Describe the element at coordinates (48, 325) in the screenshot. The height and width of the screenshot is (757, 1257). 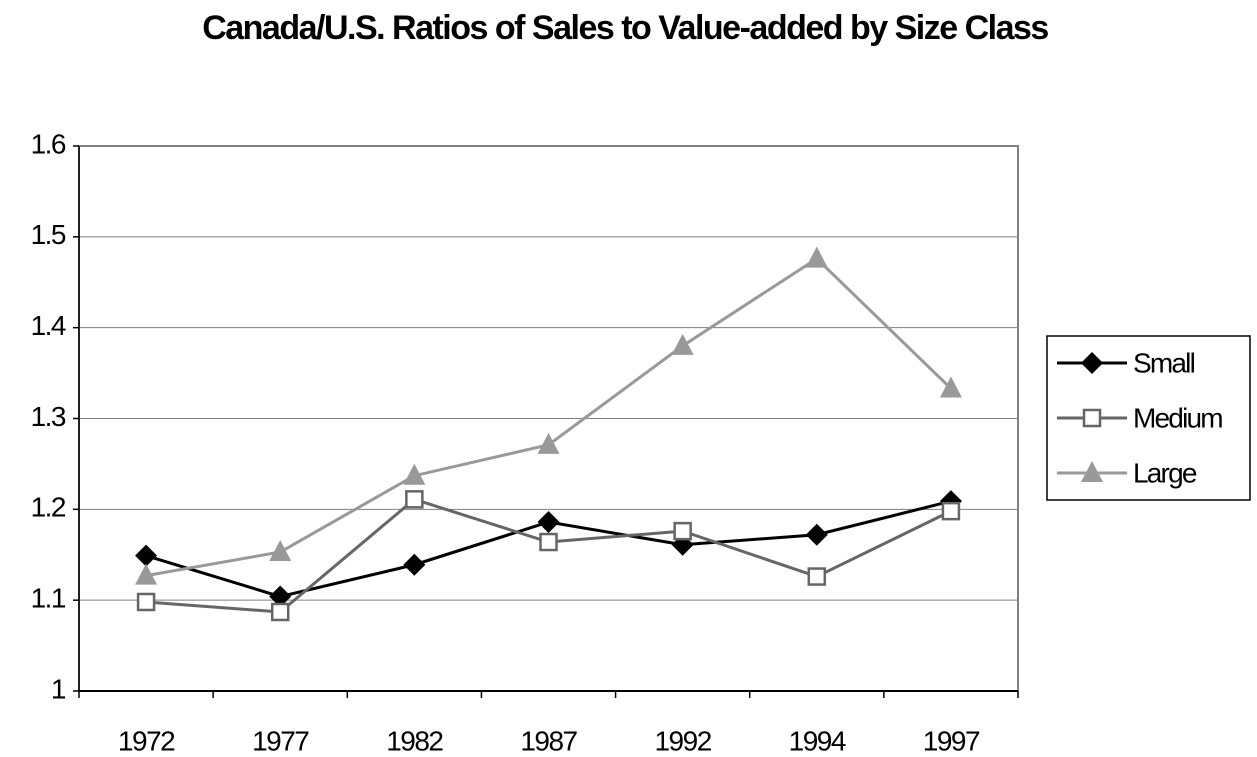
I see `y-tick-label: 1.4` at that location.